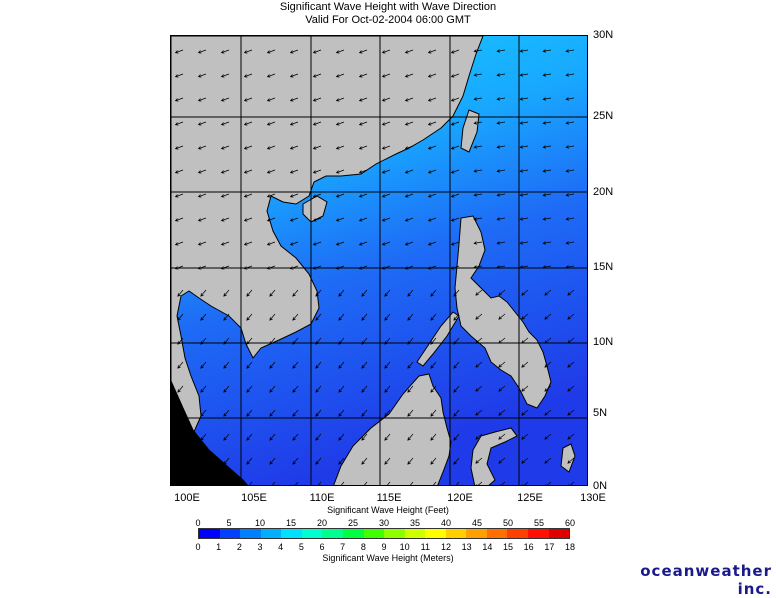 Image resolution: width=776 pixels, height=598 pixels. I want to click on lon-label: 115E, so click(389, 498).